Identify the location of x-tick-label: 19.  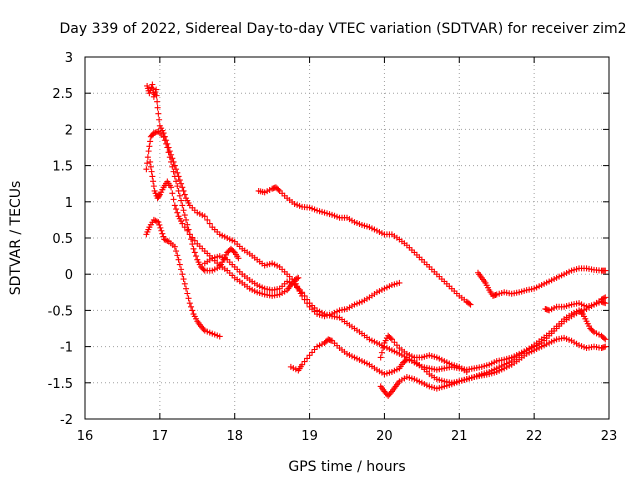
(309, 436).